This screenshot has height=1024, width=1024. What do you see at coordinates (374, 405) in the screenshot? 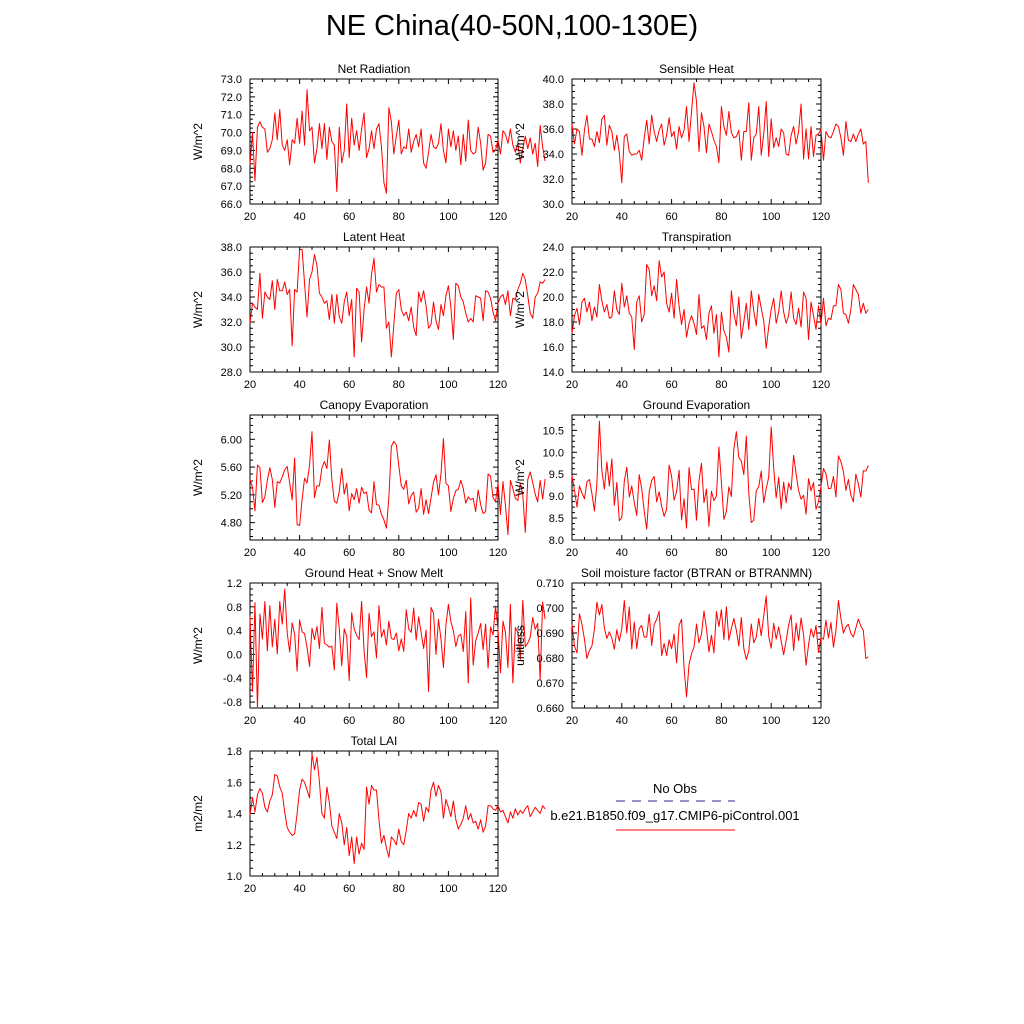
I see `panel-title: Canopy Evaporation` at bounding box center [374, 405].